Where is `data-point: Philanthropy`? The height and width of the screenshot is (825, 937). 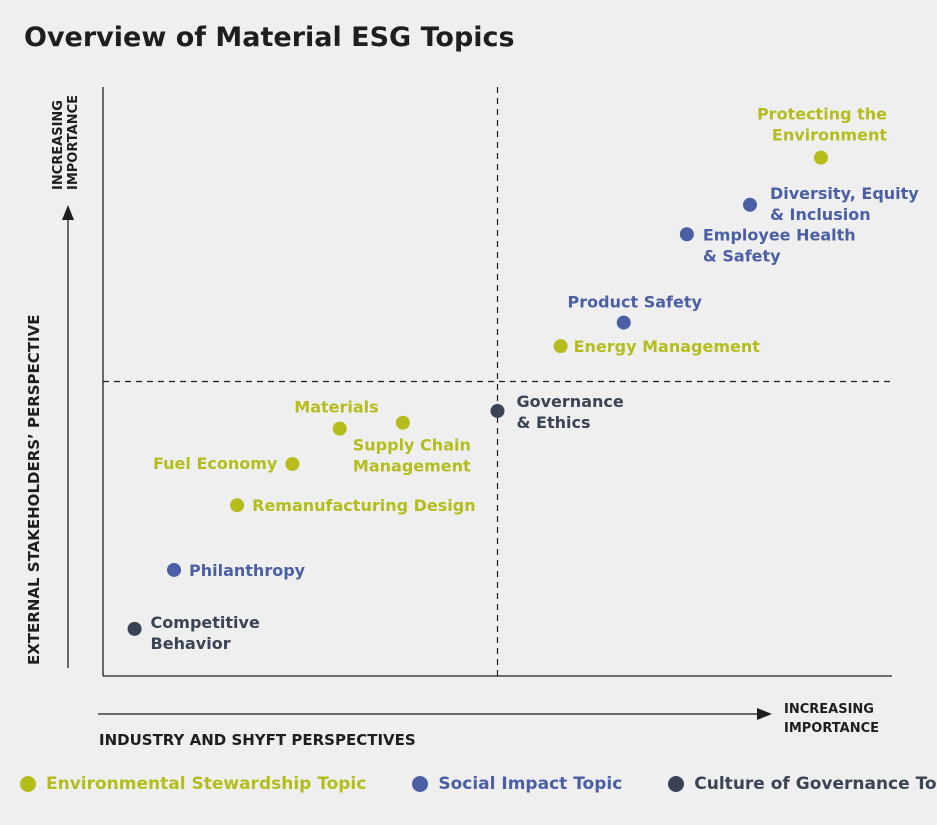
data-point: Philanthropy is located at coordinates (236, 570).